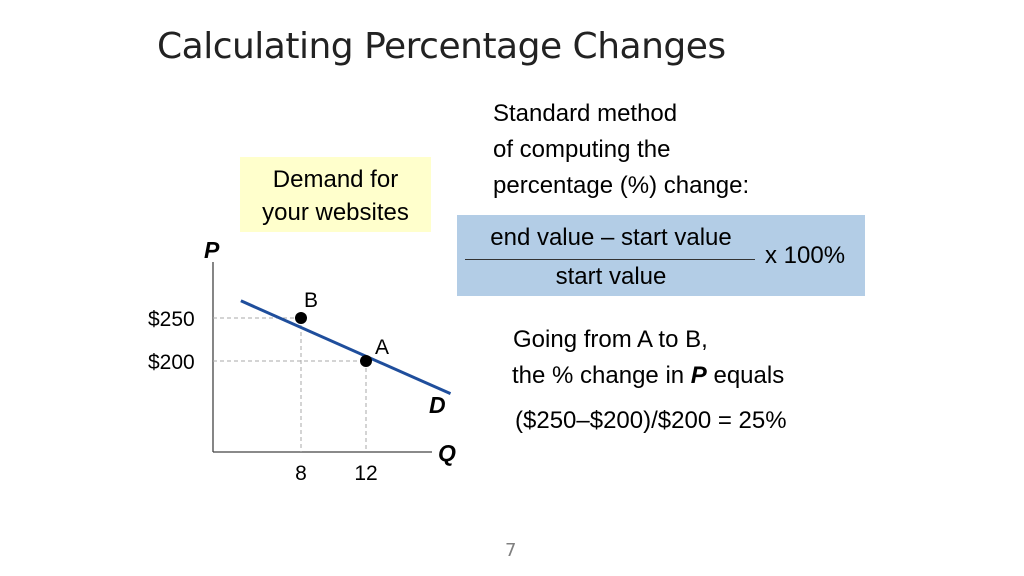 The height and width of the screenshot is (576, 1024). I want to click on calculation-text: ($250–$200)/$200 = 25%, so click(651, 420).